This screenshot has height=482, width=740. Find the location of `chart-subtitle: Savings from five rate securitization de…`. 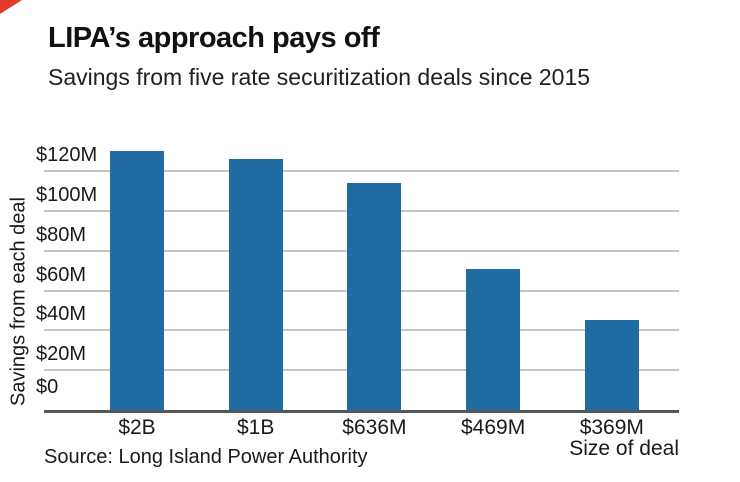

chart-subtitle: Savings from five rate securitization de… is located at coordinates (319, 77).